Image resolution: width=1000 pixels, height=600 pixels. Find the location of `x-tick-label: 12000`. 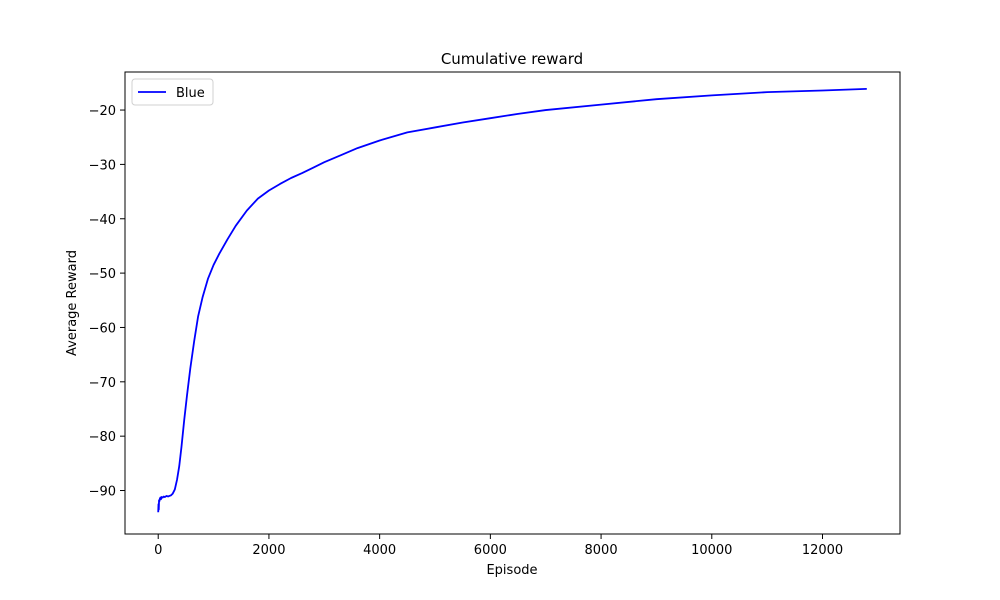

x-tick-label: 12000 is located at coordinates (822, 550).